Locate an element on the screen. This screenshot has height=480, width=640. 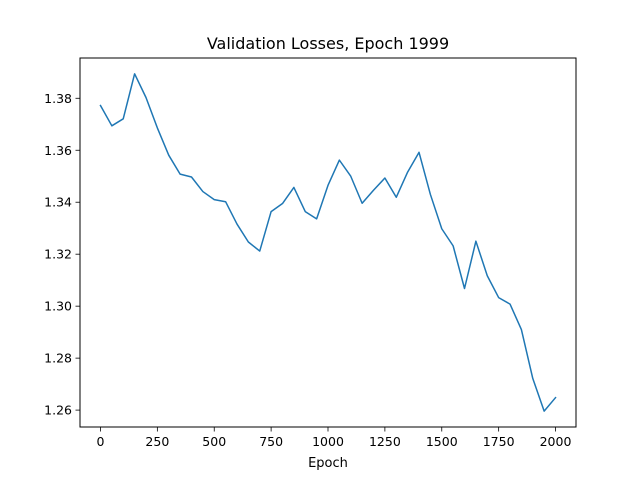
x-tick-label: 1500 is located at coordinates (442, 441).